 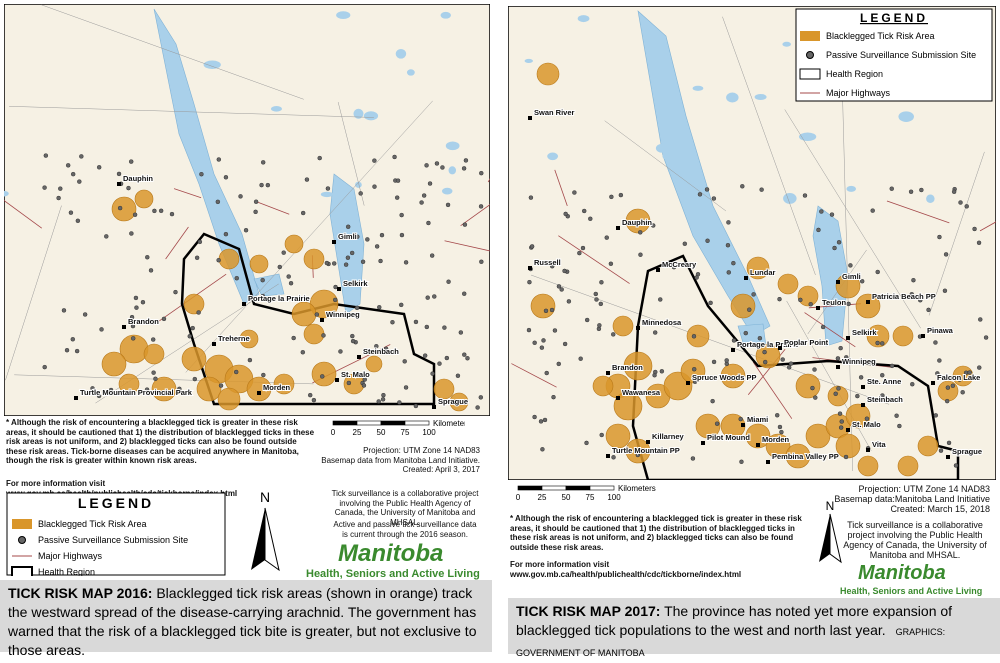 What do you see at coordinates (355, 374) in the screenshot?
I see `place-label: St. Malo` at bounding box center [355, 374].